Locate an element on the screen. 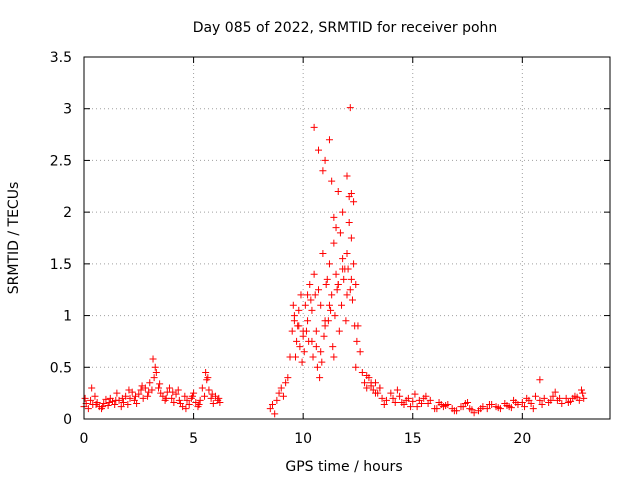  x-tick-label: 20 is located at coordinates (522, 439).